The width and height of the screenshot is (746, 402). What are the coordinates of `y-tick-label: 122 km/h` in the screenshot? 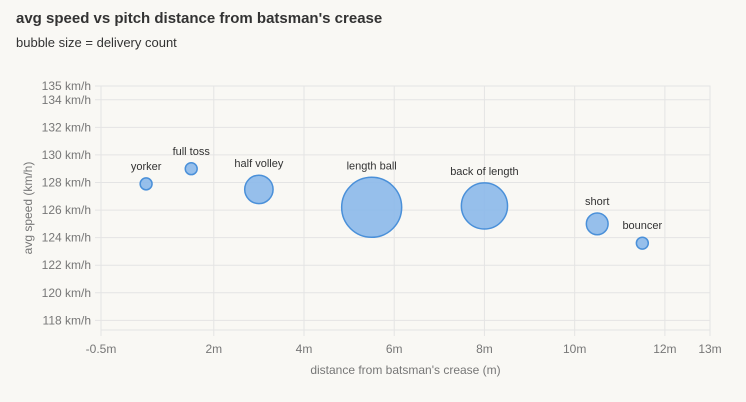 It's located at (66, 265).